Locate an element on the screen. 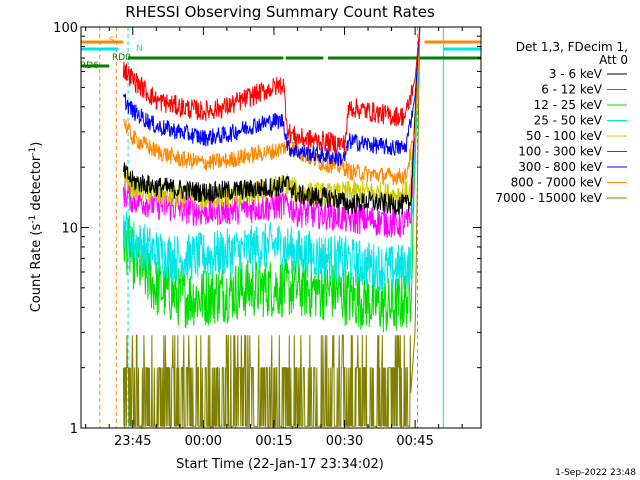 The width and height of the screenshot is (640, 480). x-axis-label: Start Time (22-Jan-17 23:34:02) is located at coordinates (280, 464).